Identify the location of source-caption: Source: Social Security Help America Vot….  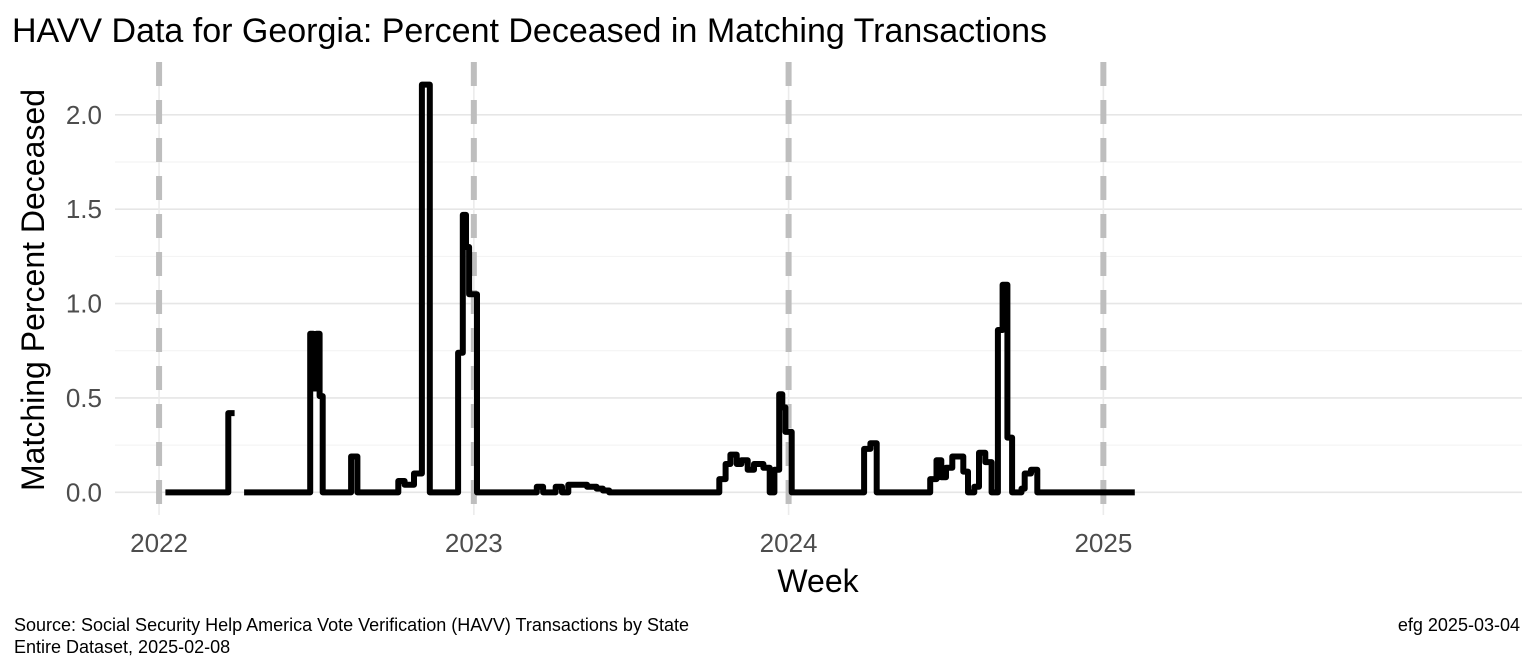
(351, 625).